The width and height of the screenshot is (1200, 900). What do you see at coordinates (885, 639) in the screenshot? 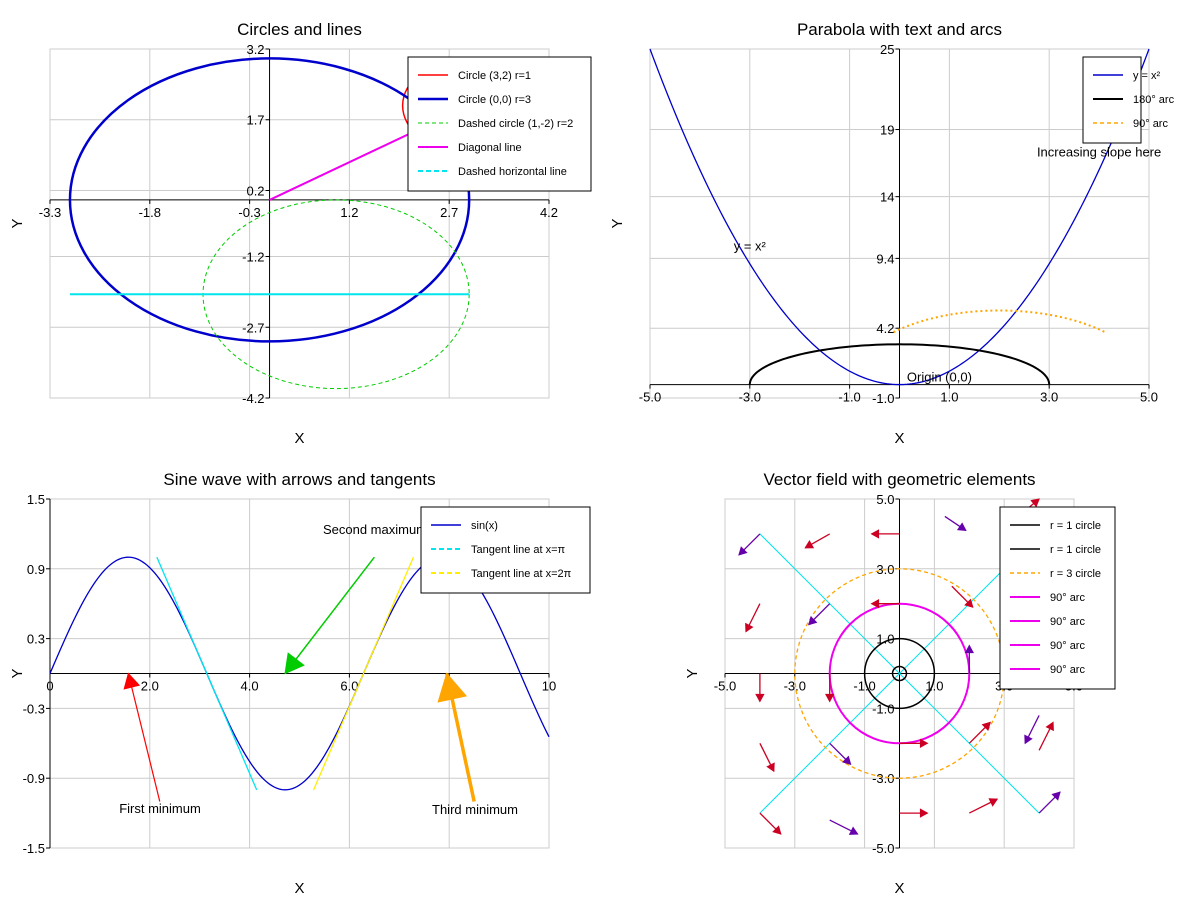
I see `y-tick-label: 1.0` at bounding box center [885, 639].